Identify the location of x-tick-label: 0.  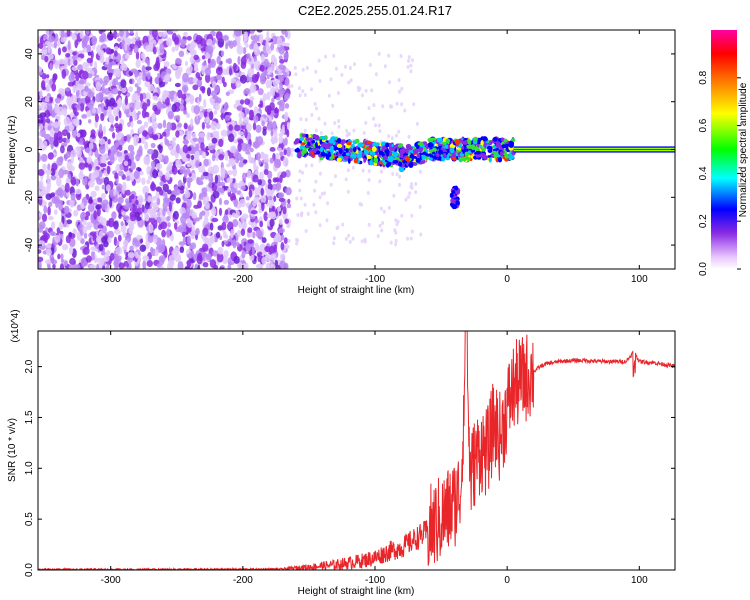
(507, 580).